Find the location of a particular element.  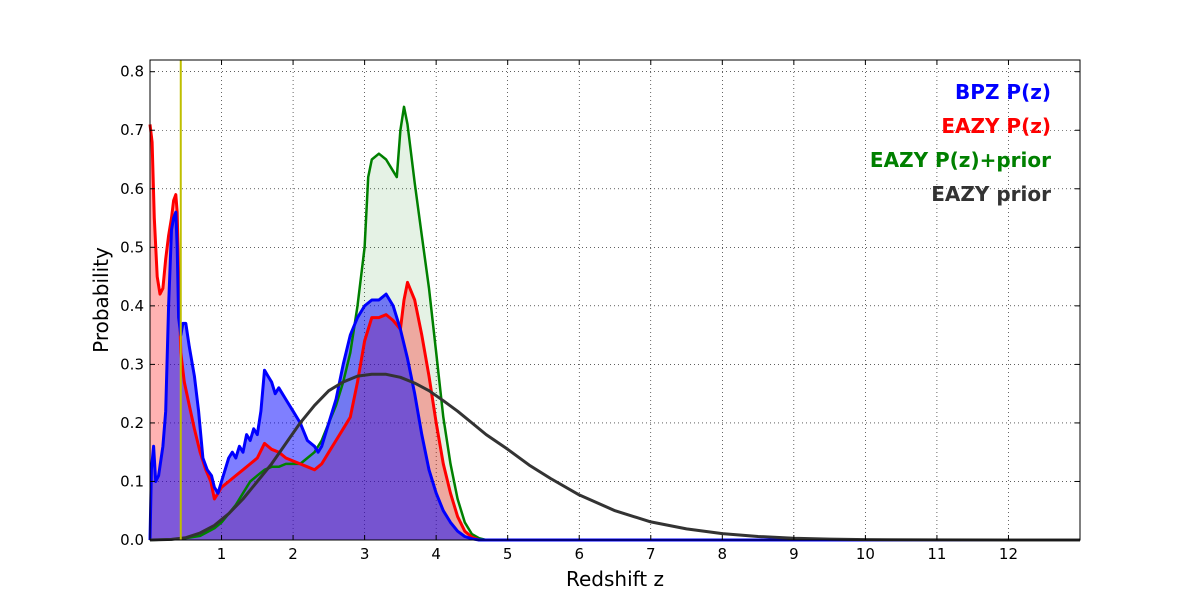

legend-label-eazy-prior: EAZY prior is located at coordinates (991, 194).